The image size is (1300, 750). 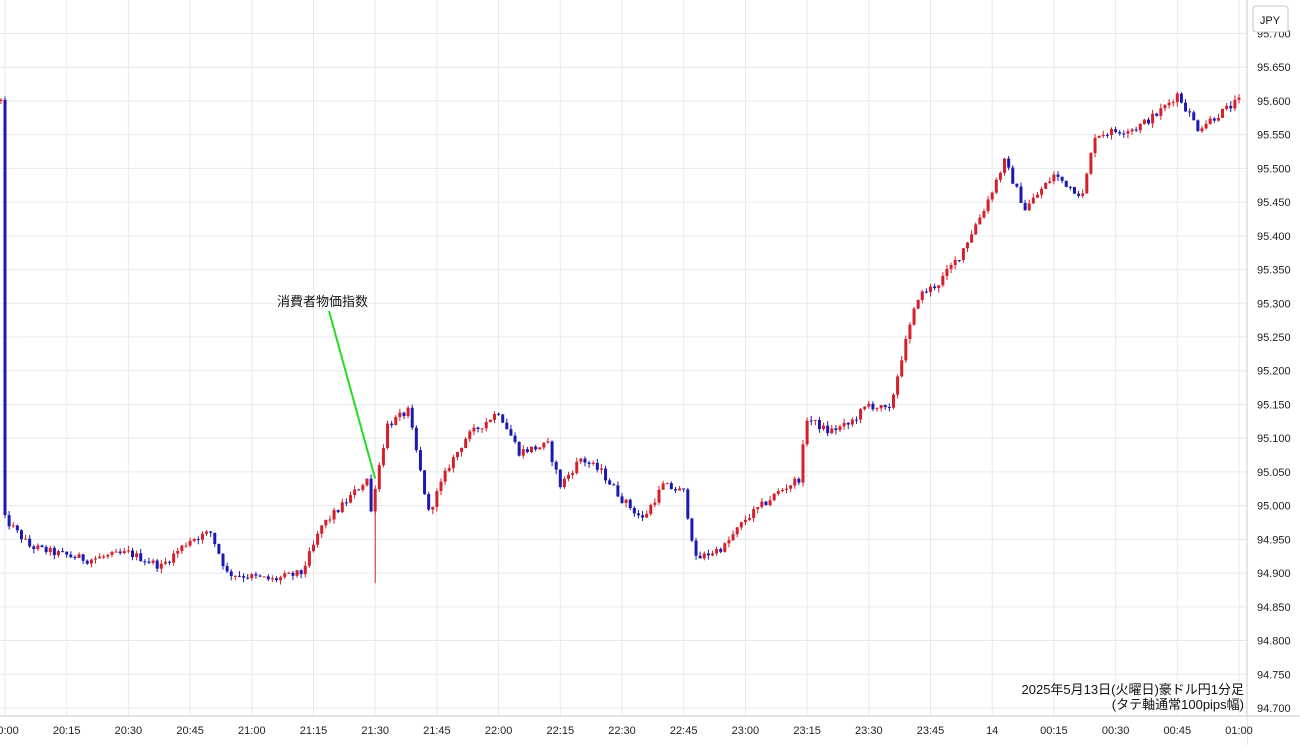 What do you see at coordinates (1274, 136) in the screenshot?
I see `y-tick-label: 95.550` at bounding box center [1274, 136].